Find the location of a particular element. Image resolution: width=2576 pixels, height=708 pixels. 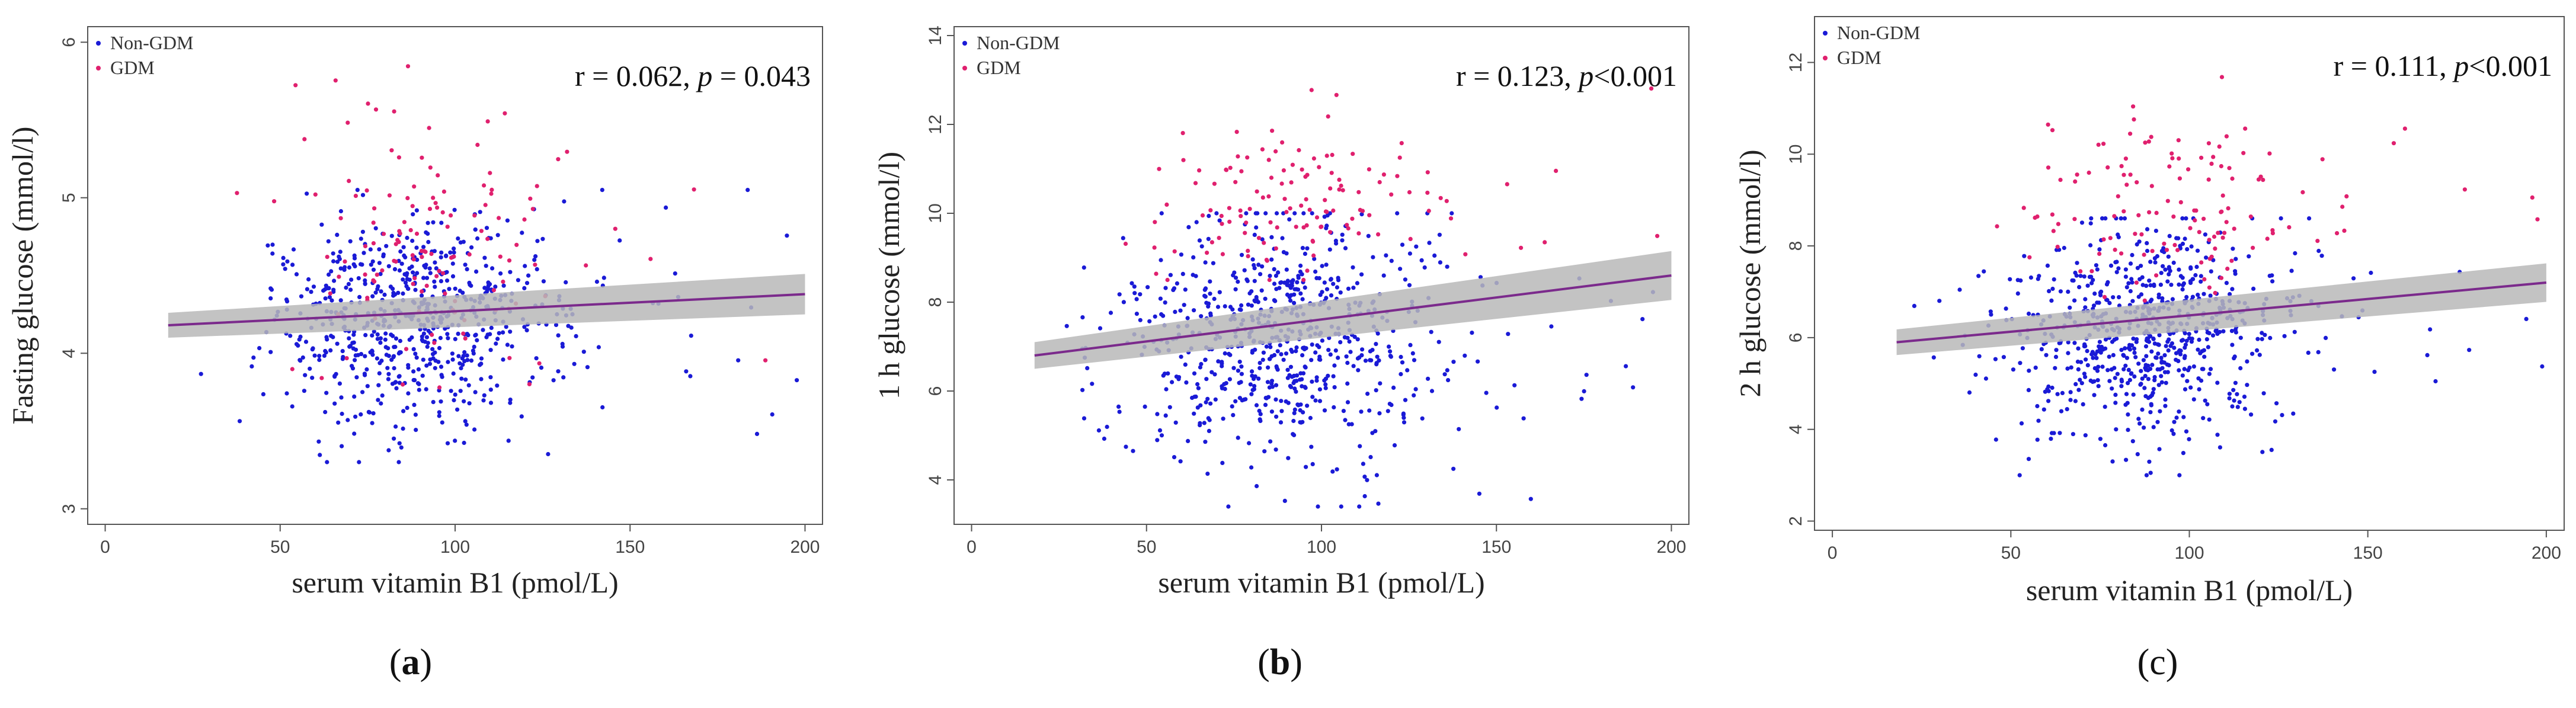

x-tick-label: 50 is located at coordinates (1146, 547).